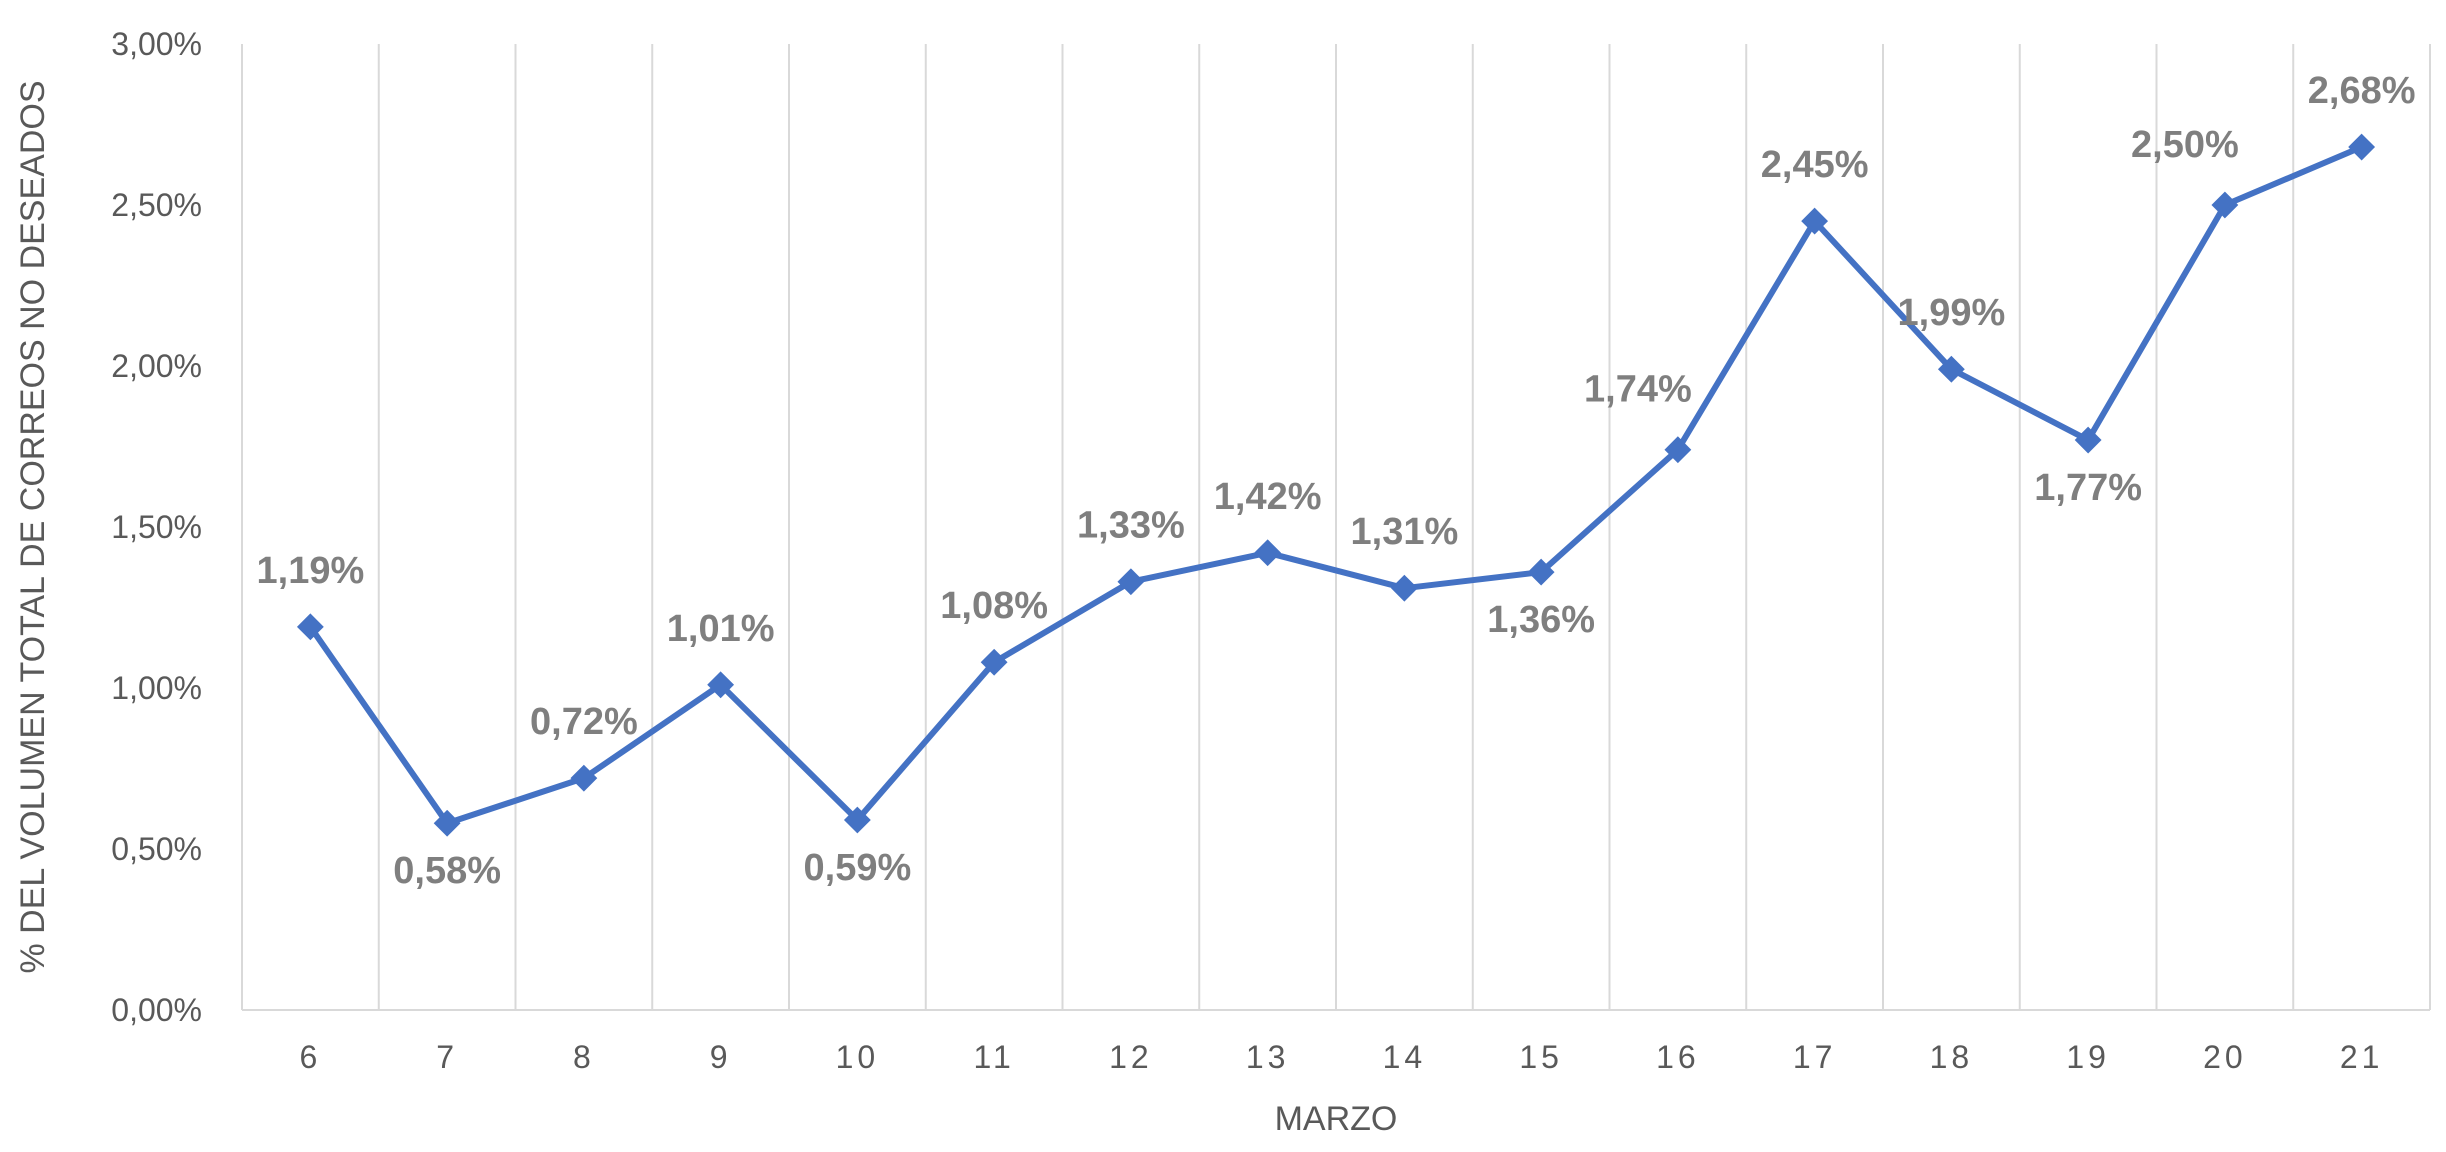 This screenshot has width=2446, height=1152. What do you see at coordinates (2088, 1057) in the screenshot?
I see `x-tick-label: 19` at bounding box center [2088, 1057].